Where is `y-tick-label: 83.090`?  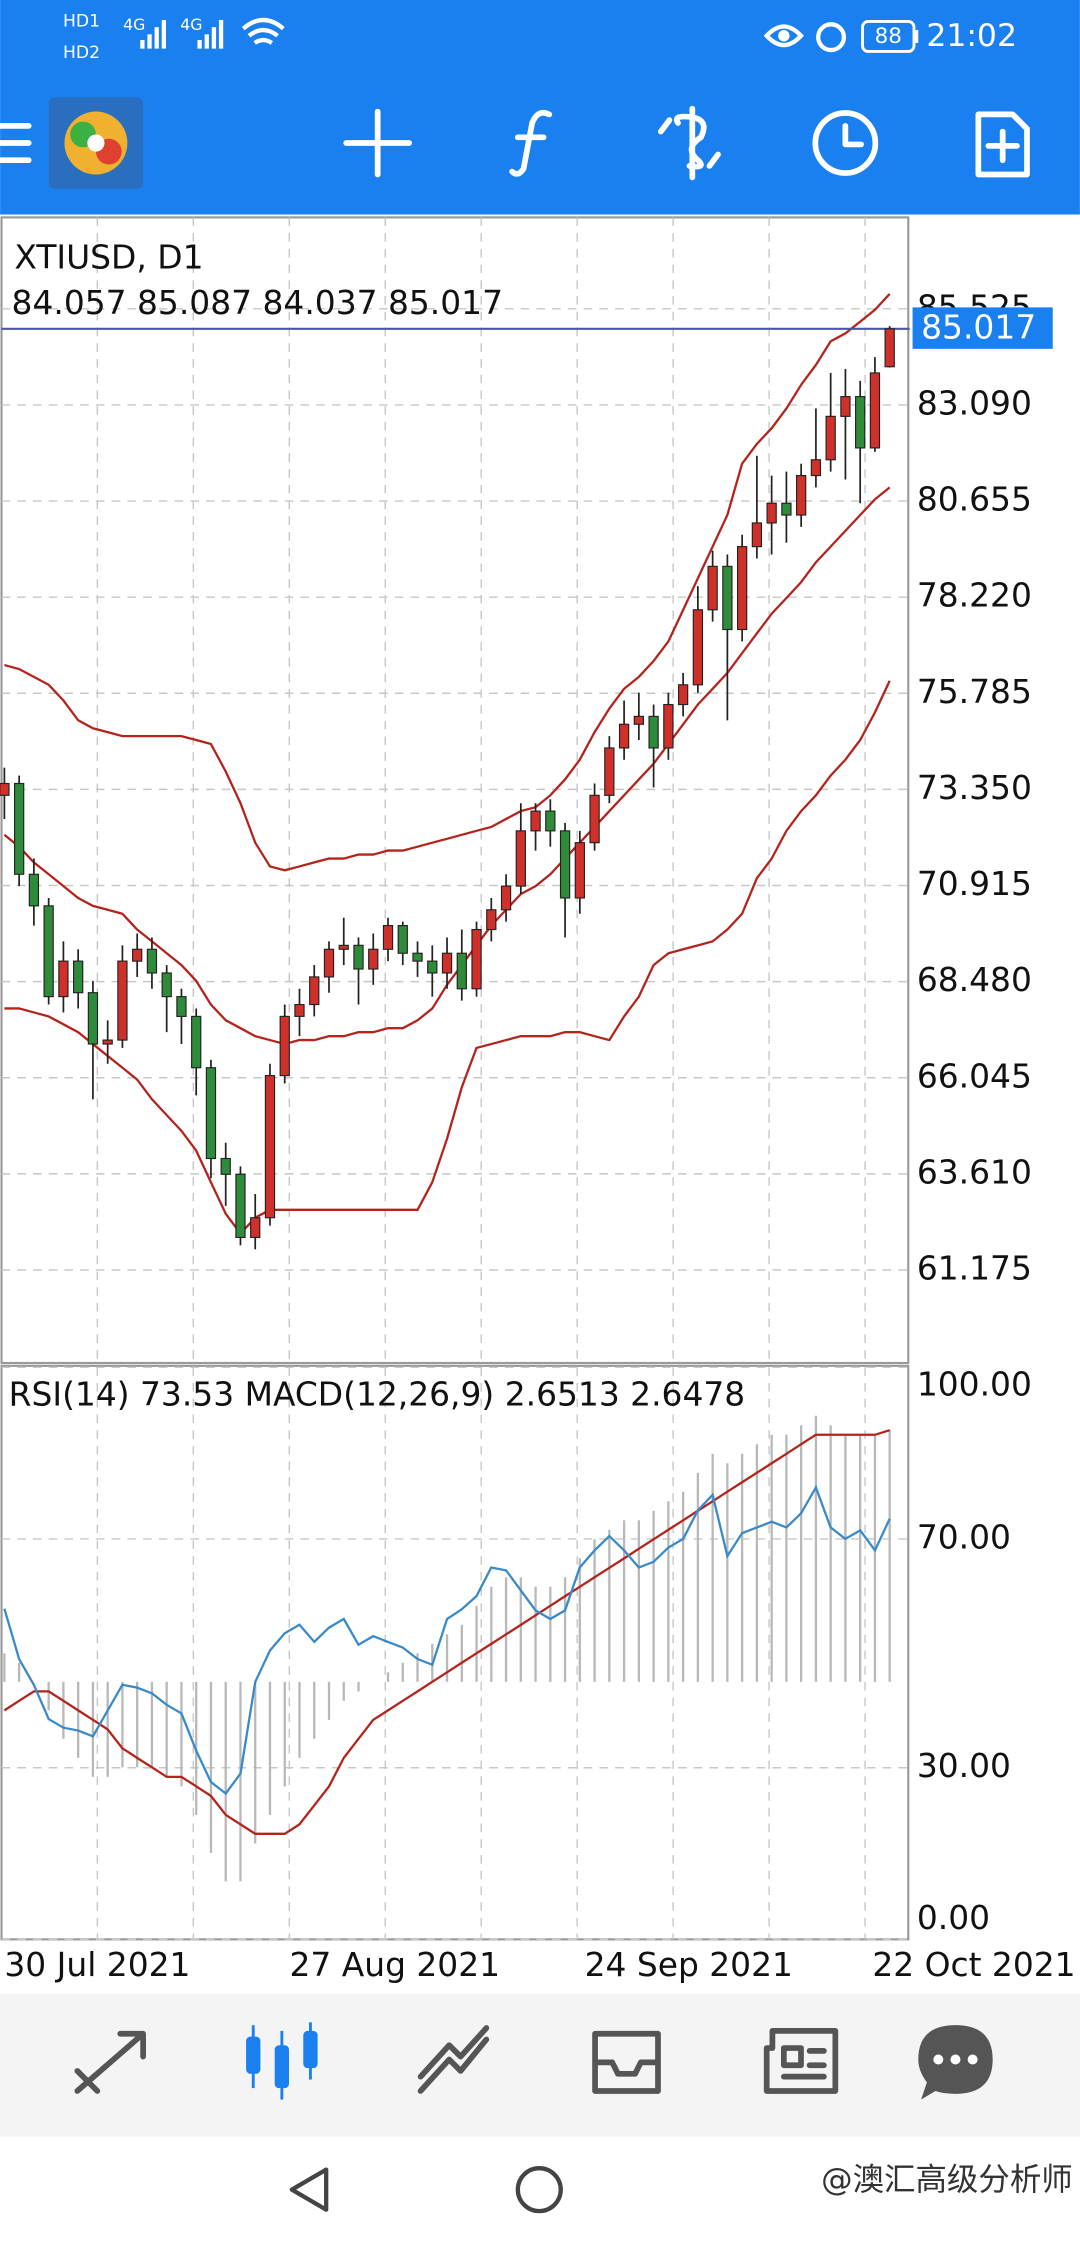 y-tick-label: 83.090 is located at coordinates (974, 402).